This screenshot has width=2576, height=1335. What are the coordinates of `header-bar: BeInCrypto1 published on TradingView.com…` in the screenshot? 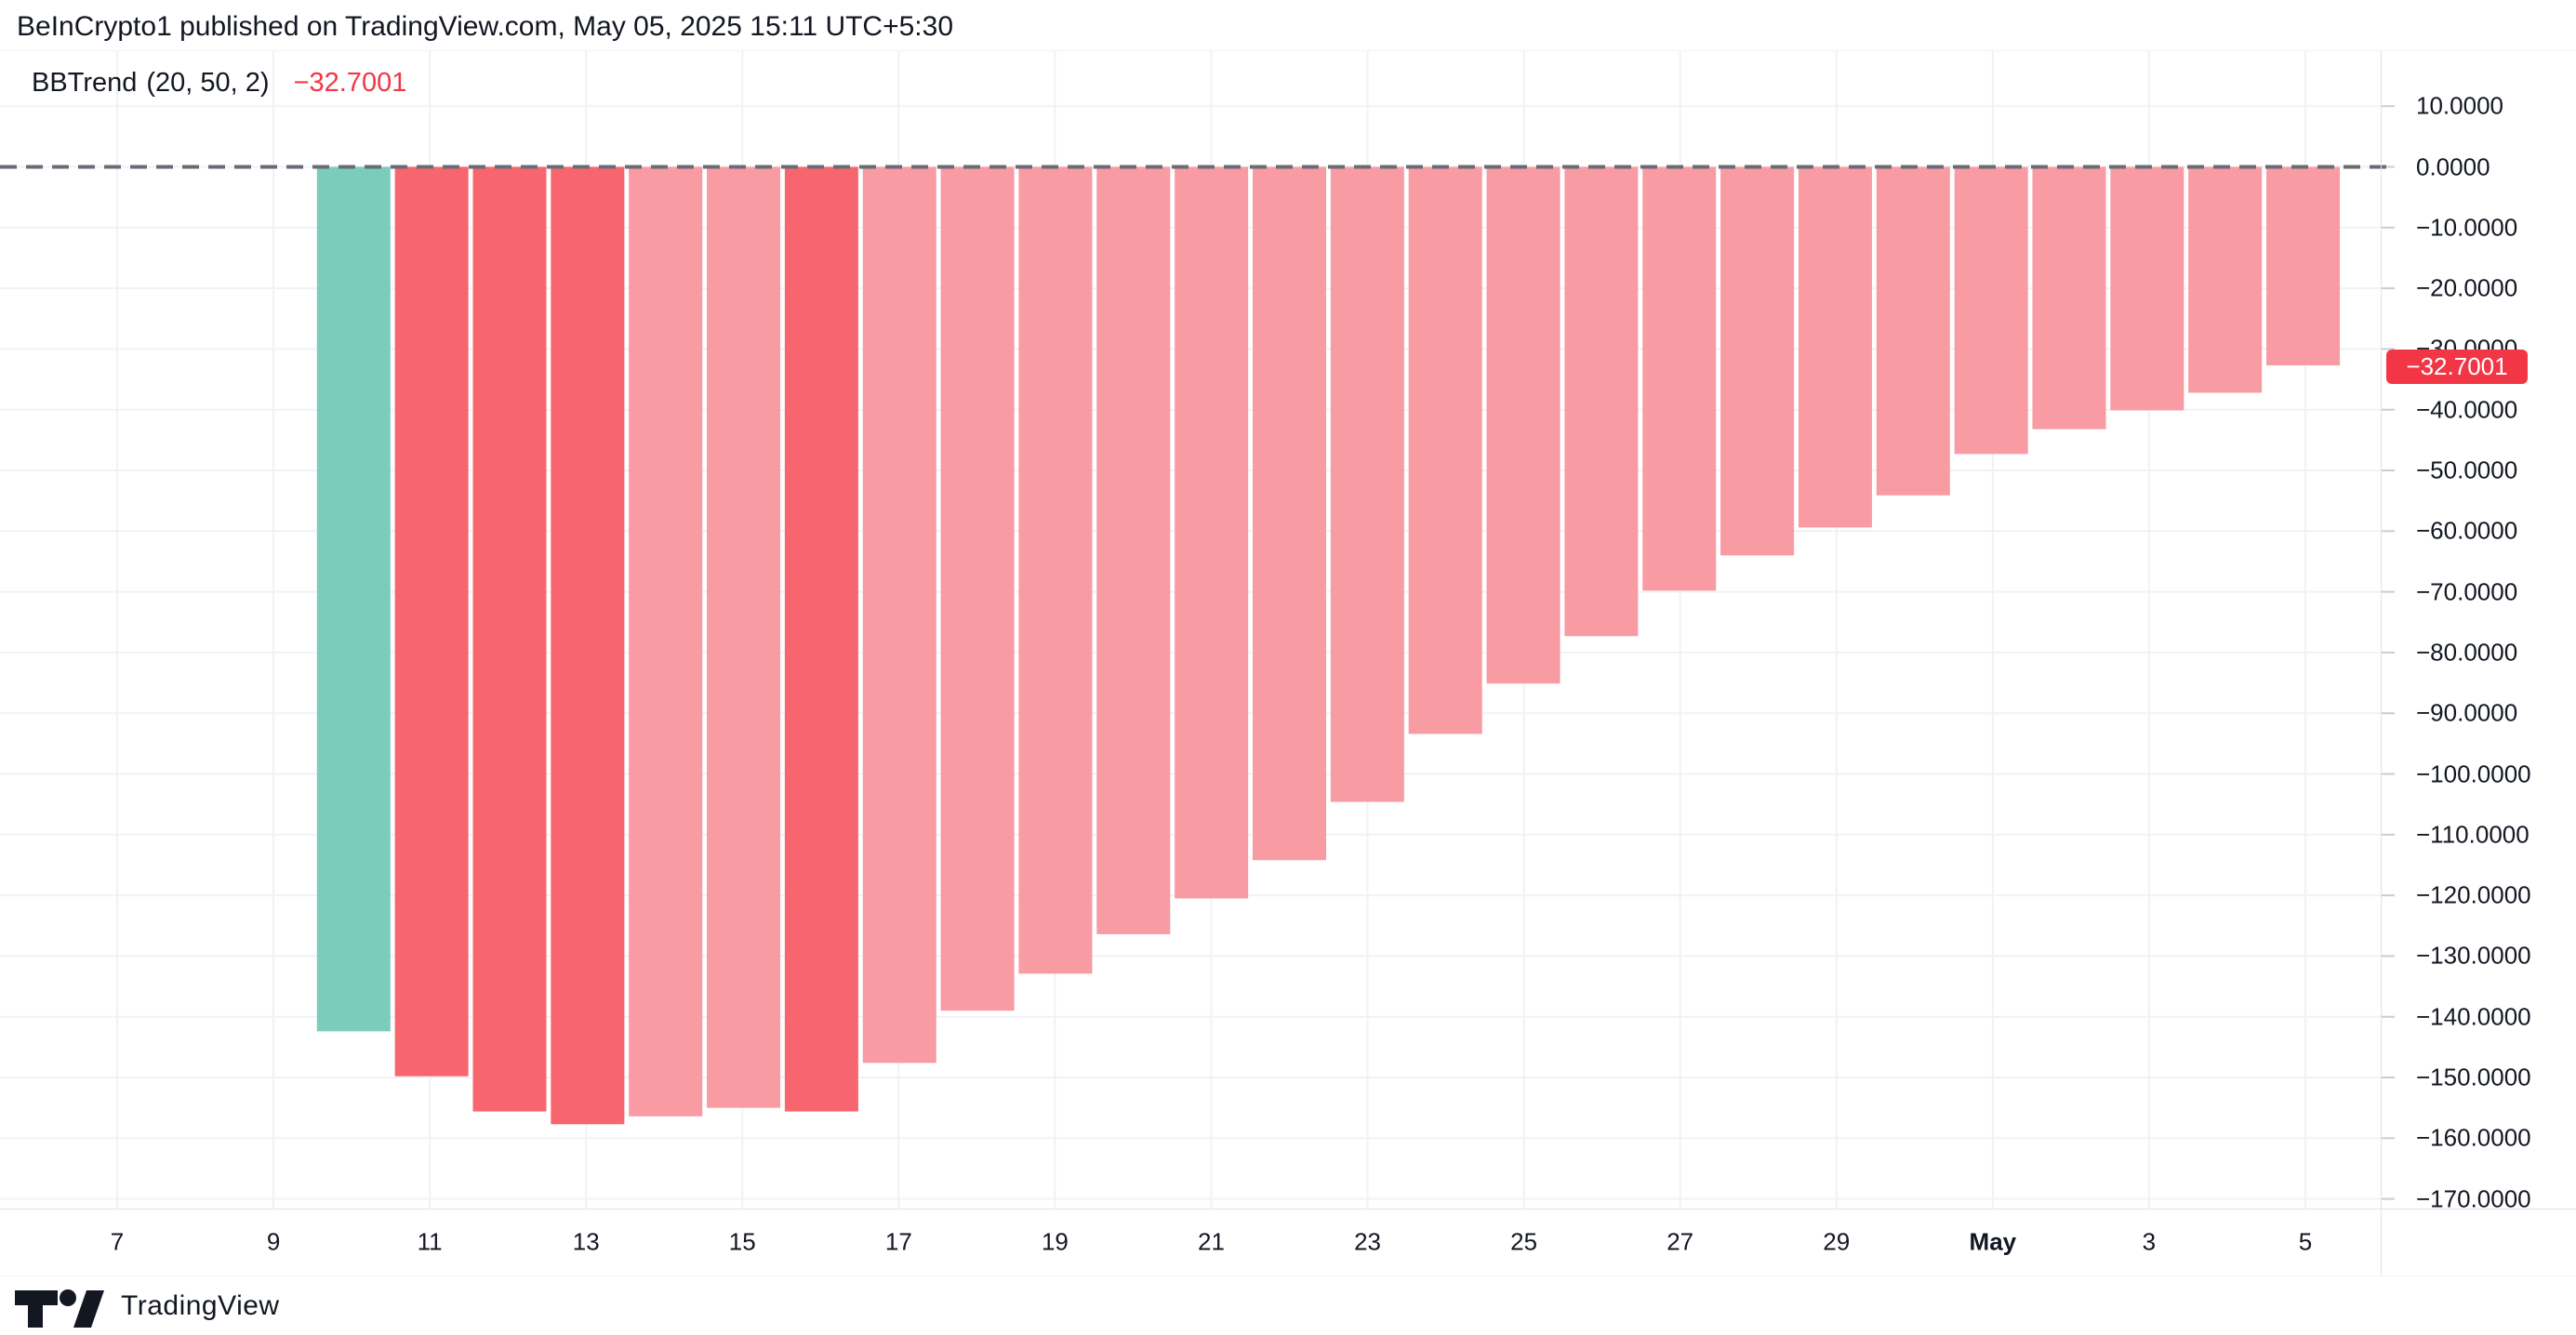 It's located at (1288, 25).